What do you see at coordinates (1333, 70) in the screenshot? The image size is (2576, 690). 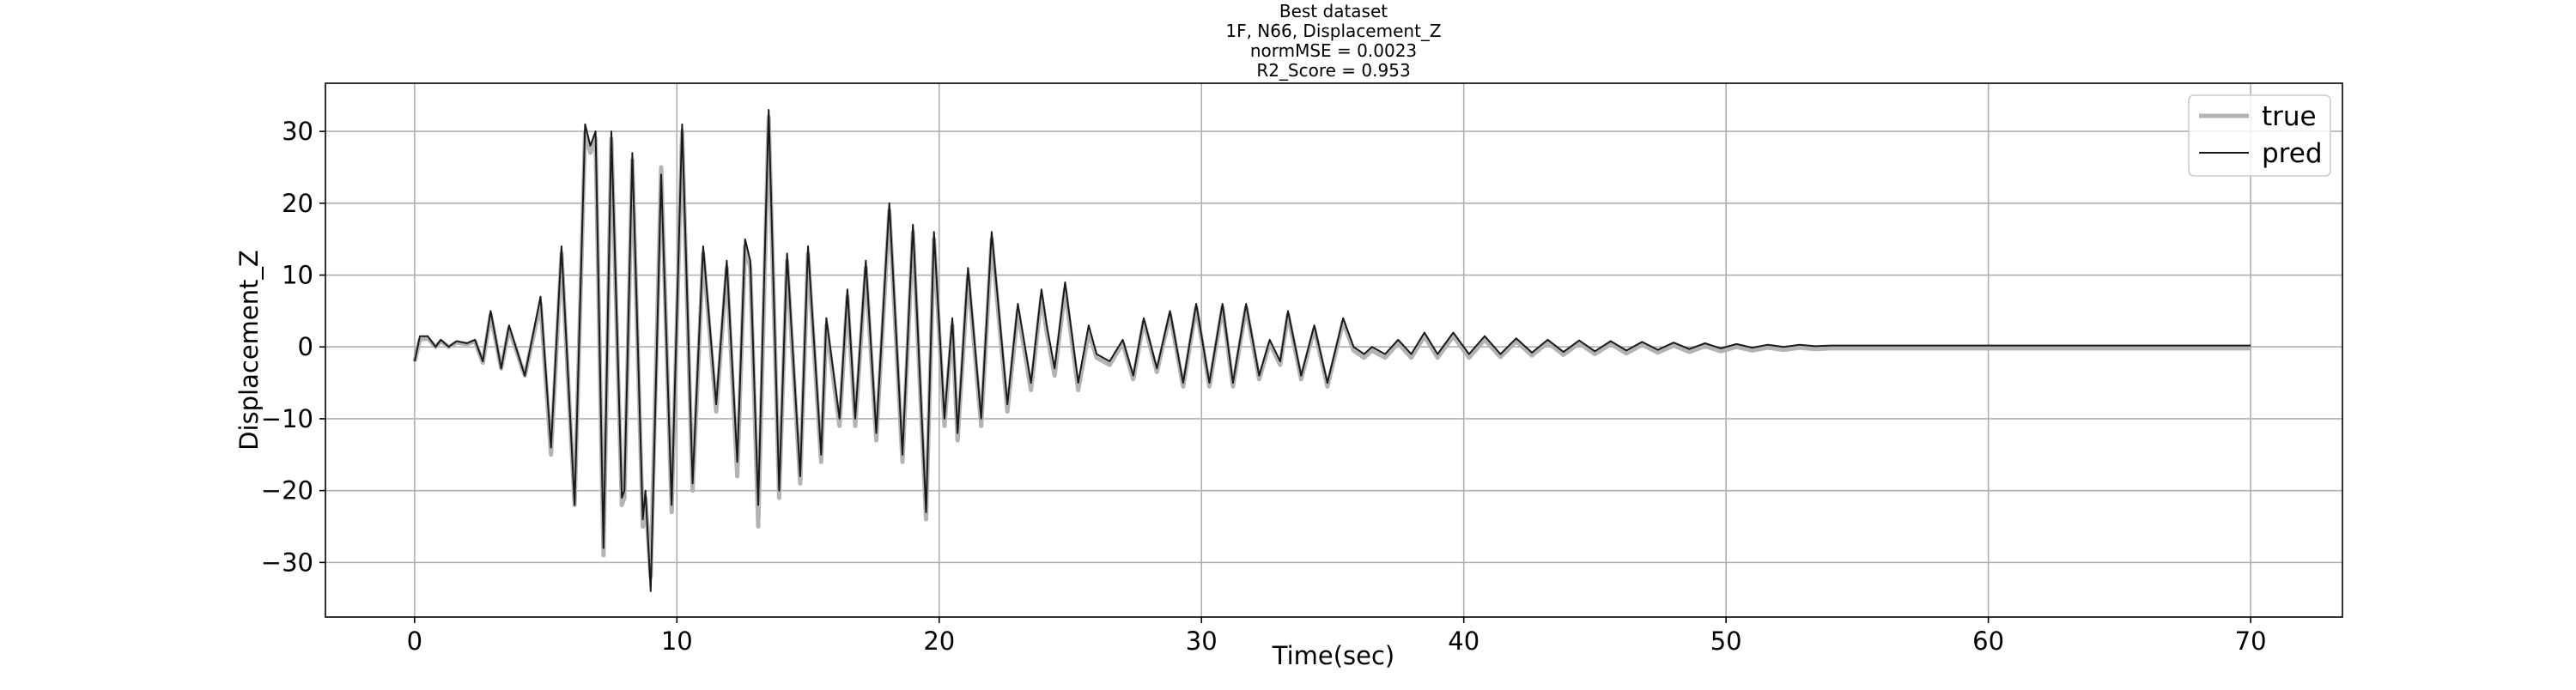 I see `chart-title: R2_Score = 0.953` at bounding box center [1333, 70].